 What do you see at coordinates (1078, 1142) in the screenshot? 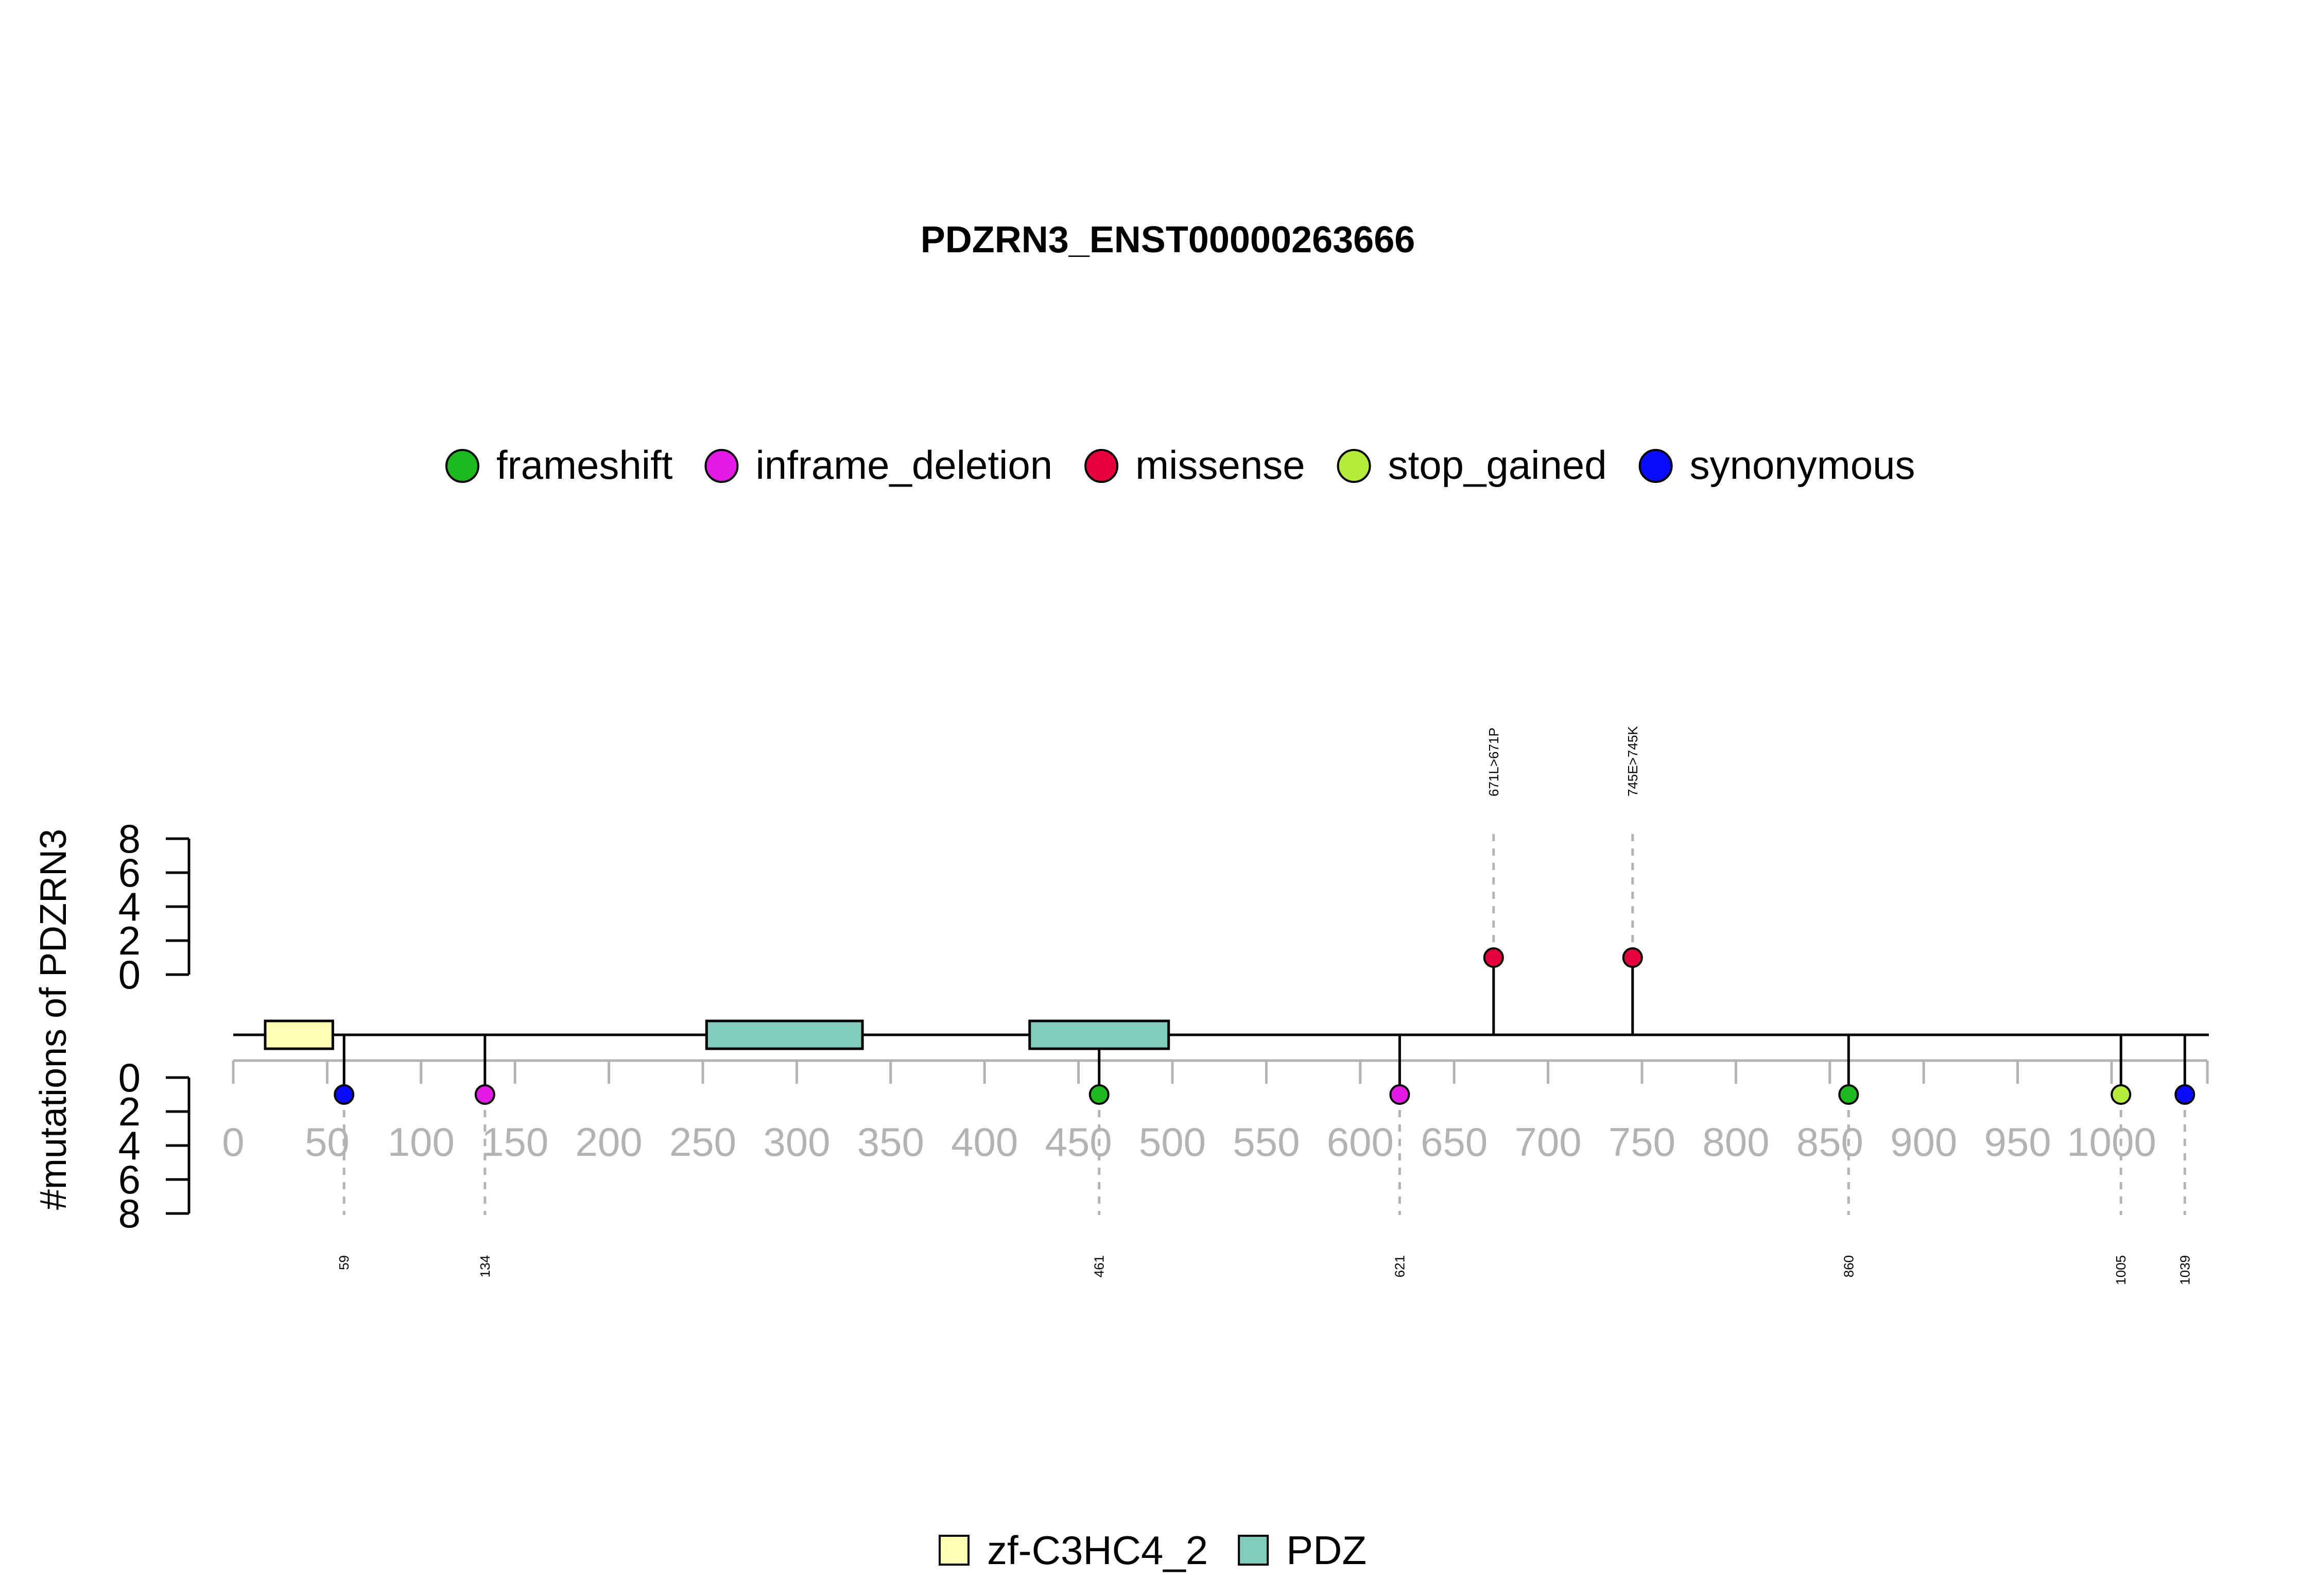
I see `x-tick-label-9: 450` at bounding box center [1078, 1142].